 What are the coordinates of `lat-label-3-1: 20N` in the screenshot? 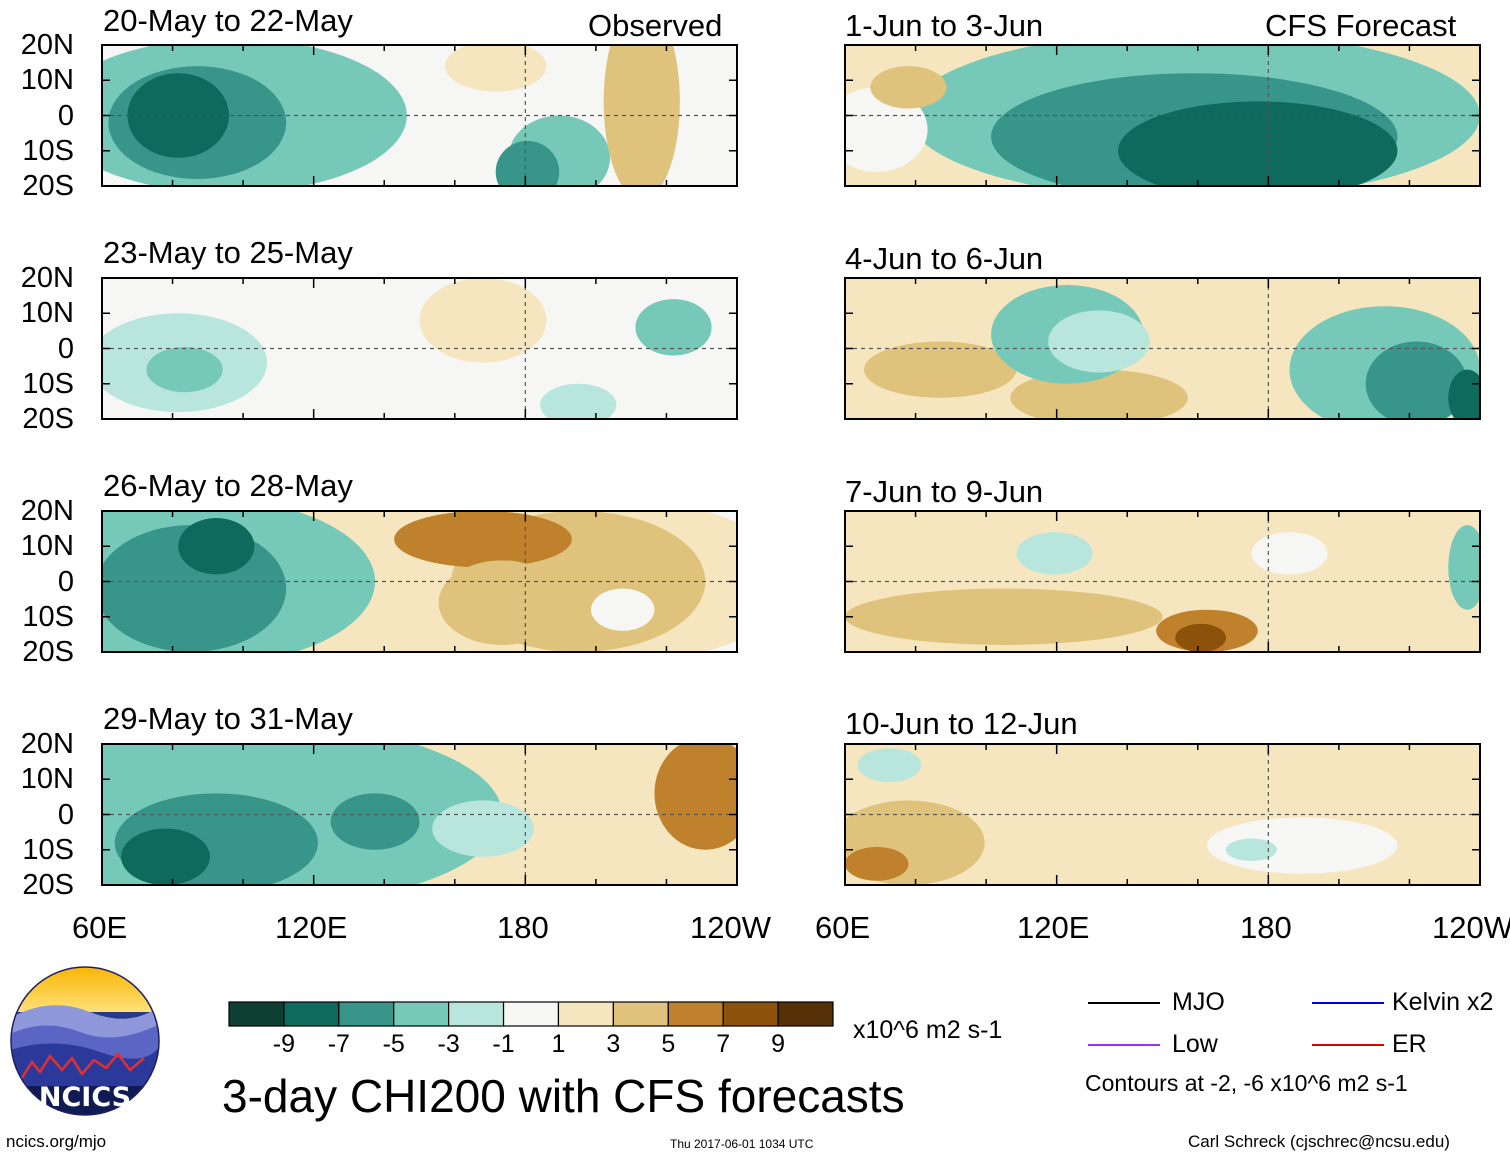 It's located at (47, 511).